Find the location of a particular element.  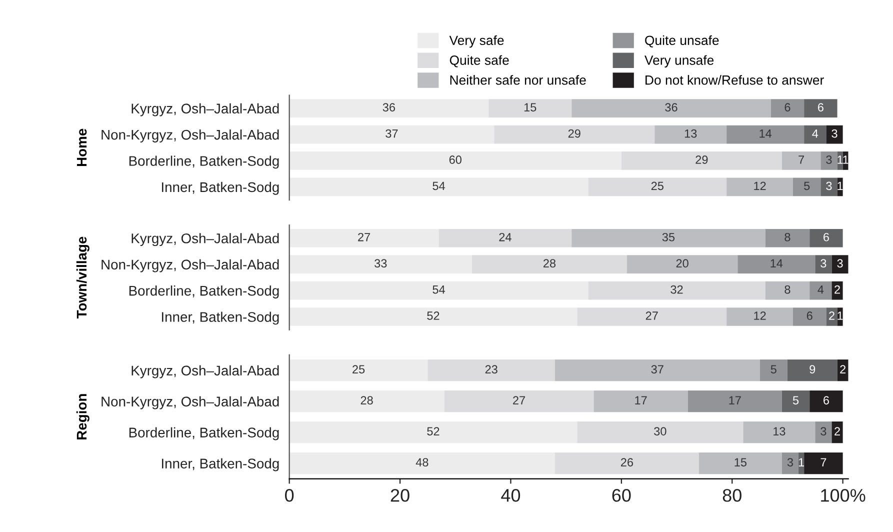

data-label: 48 is located at coordinates (422, 462).